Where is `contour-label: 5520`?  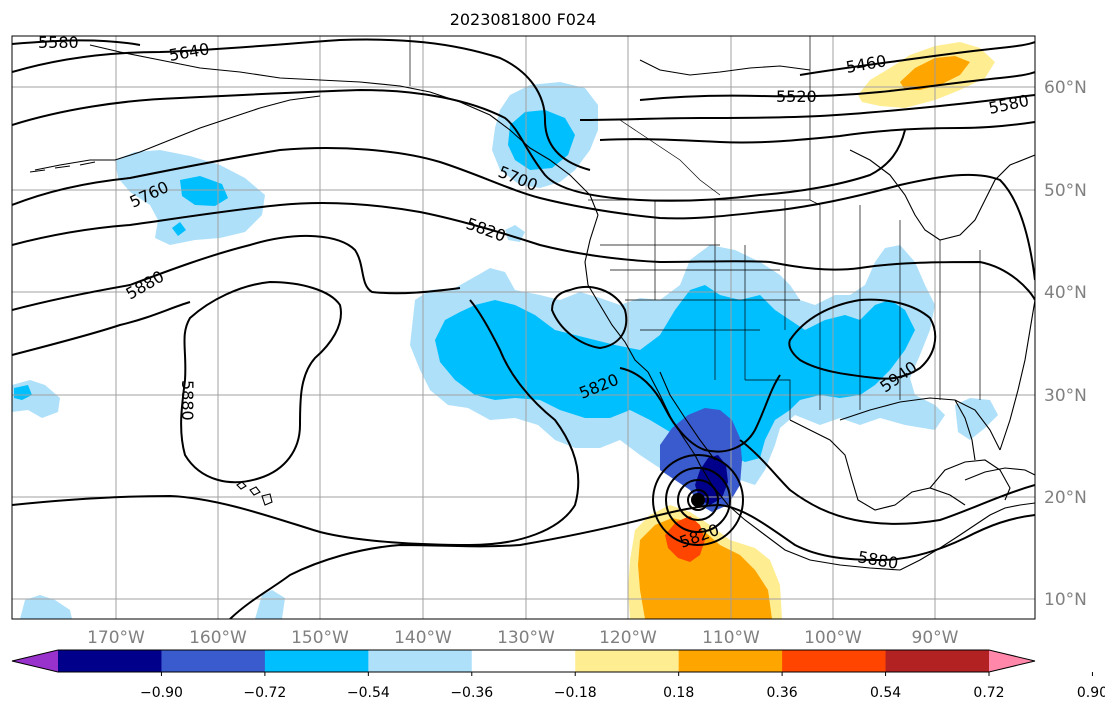 contour-label: 5520 is located at coordinates (796, 96).